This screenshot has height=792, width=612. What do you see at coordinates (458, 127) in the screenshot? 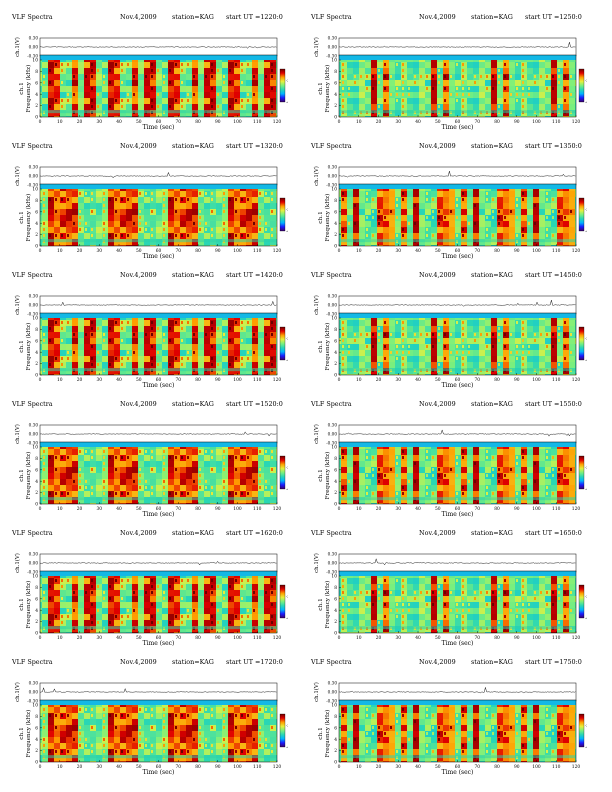
I see `x-axis-label: Time (sec)` at bounding box center [458, 127].